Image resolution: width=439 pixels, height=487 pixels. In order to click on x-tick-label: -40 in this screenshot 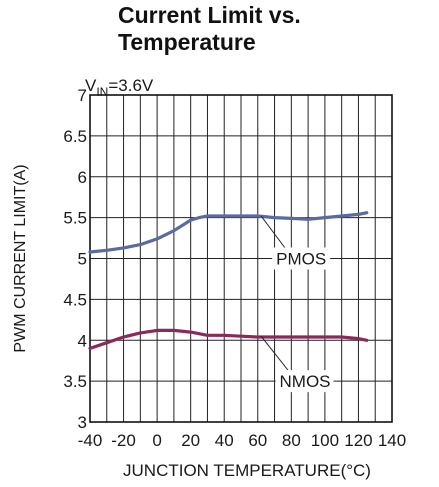, I will do `click(90, 440)`.